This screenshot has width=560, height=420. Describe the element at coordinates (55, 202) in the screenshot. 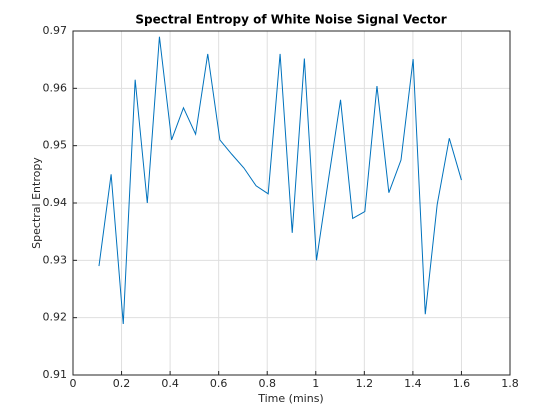

I see `y-tick-label: 0.94` at that location.